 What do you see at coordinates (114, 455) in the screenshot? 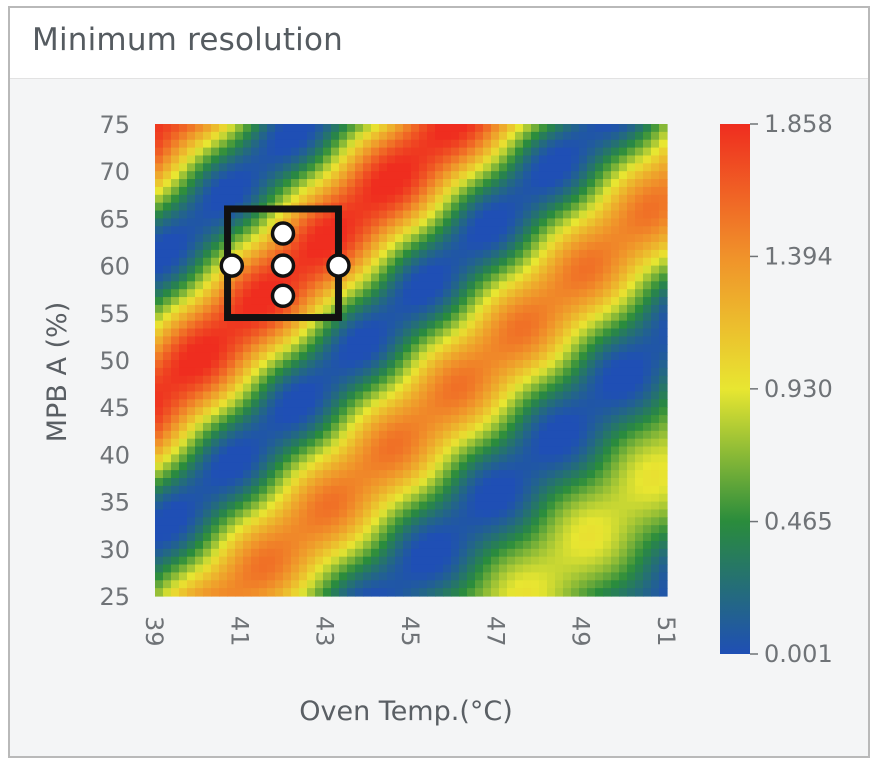
I see `y-tick-label: 40` at bounding box center [114, 455].